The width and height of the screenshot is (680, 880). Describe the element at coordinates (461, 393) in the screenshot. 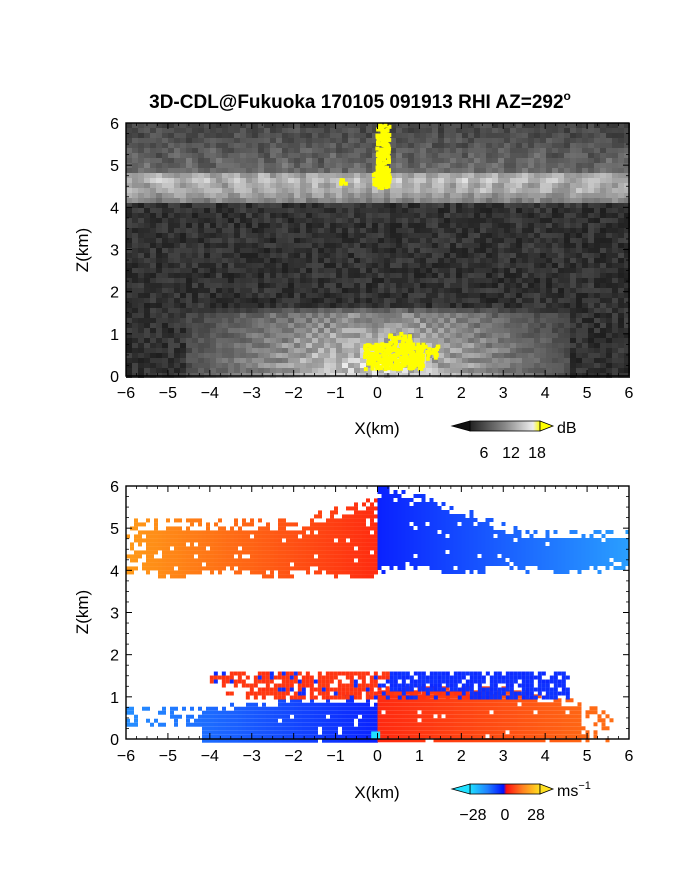

I see `x-tick-label: 2` at that location.